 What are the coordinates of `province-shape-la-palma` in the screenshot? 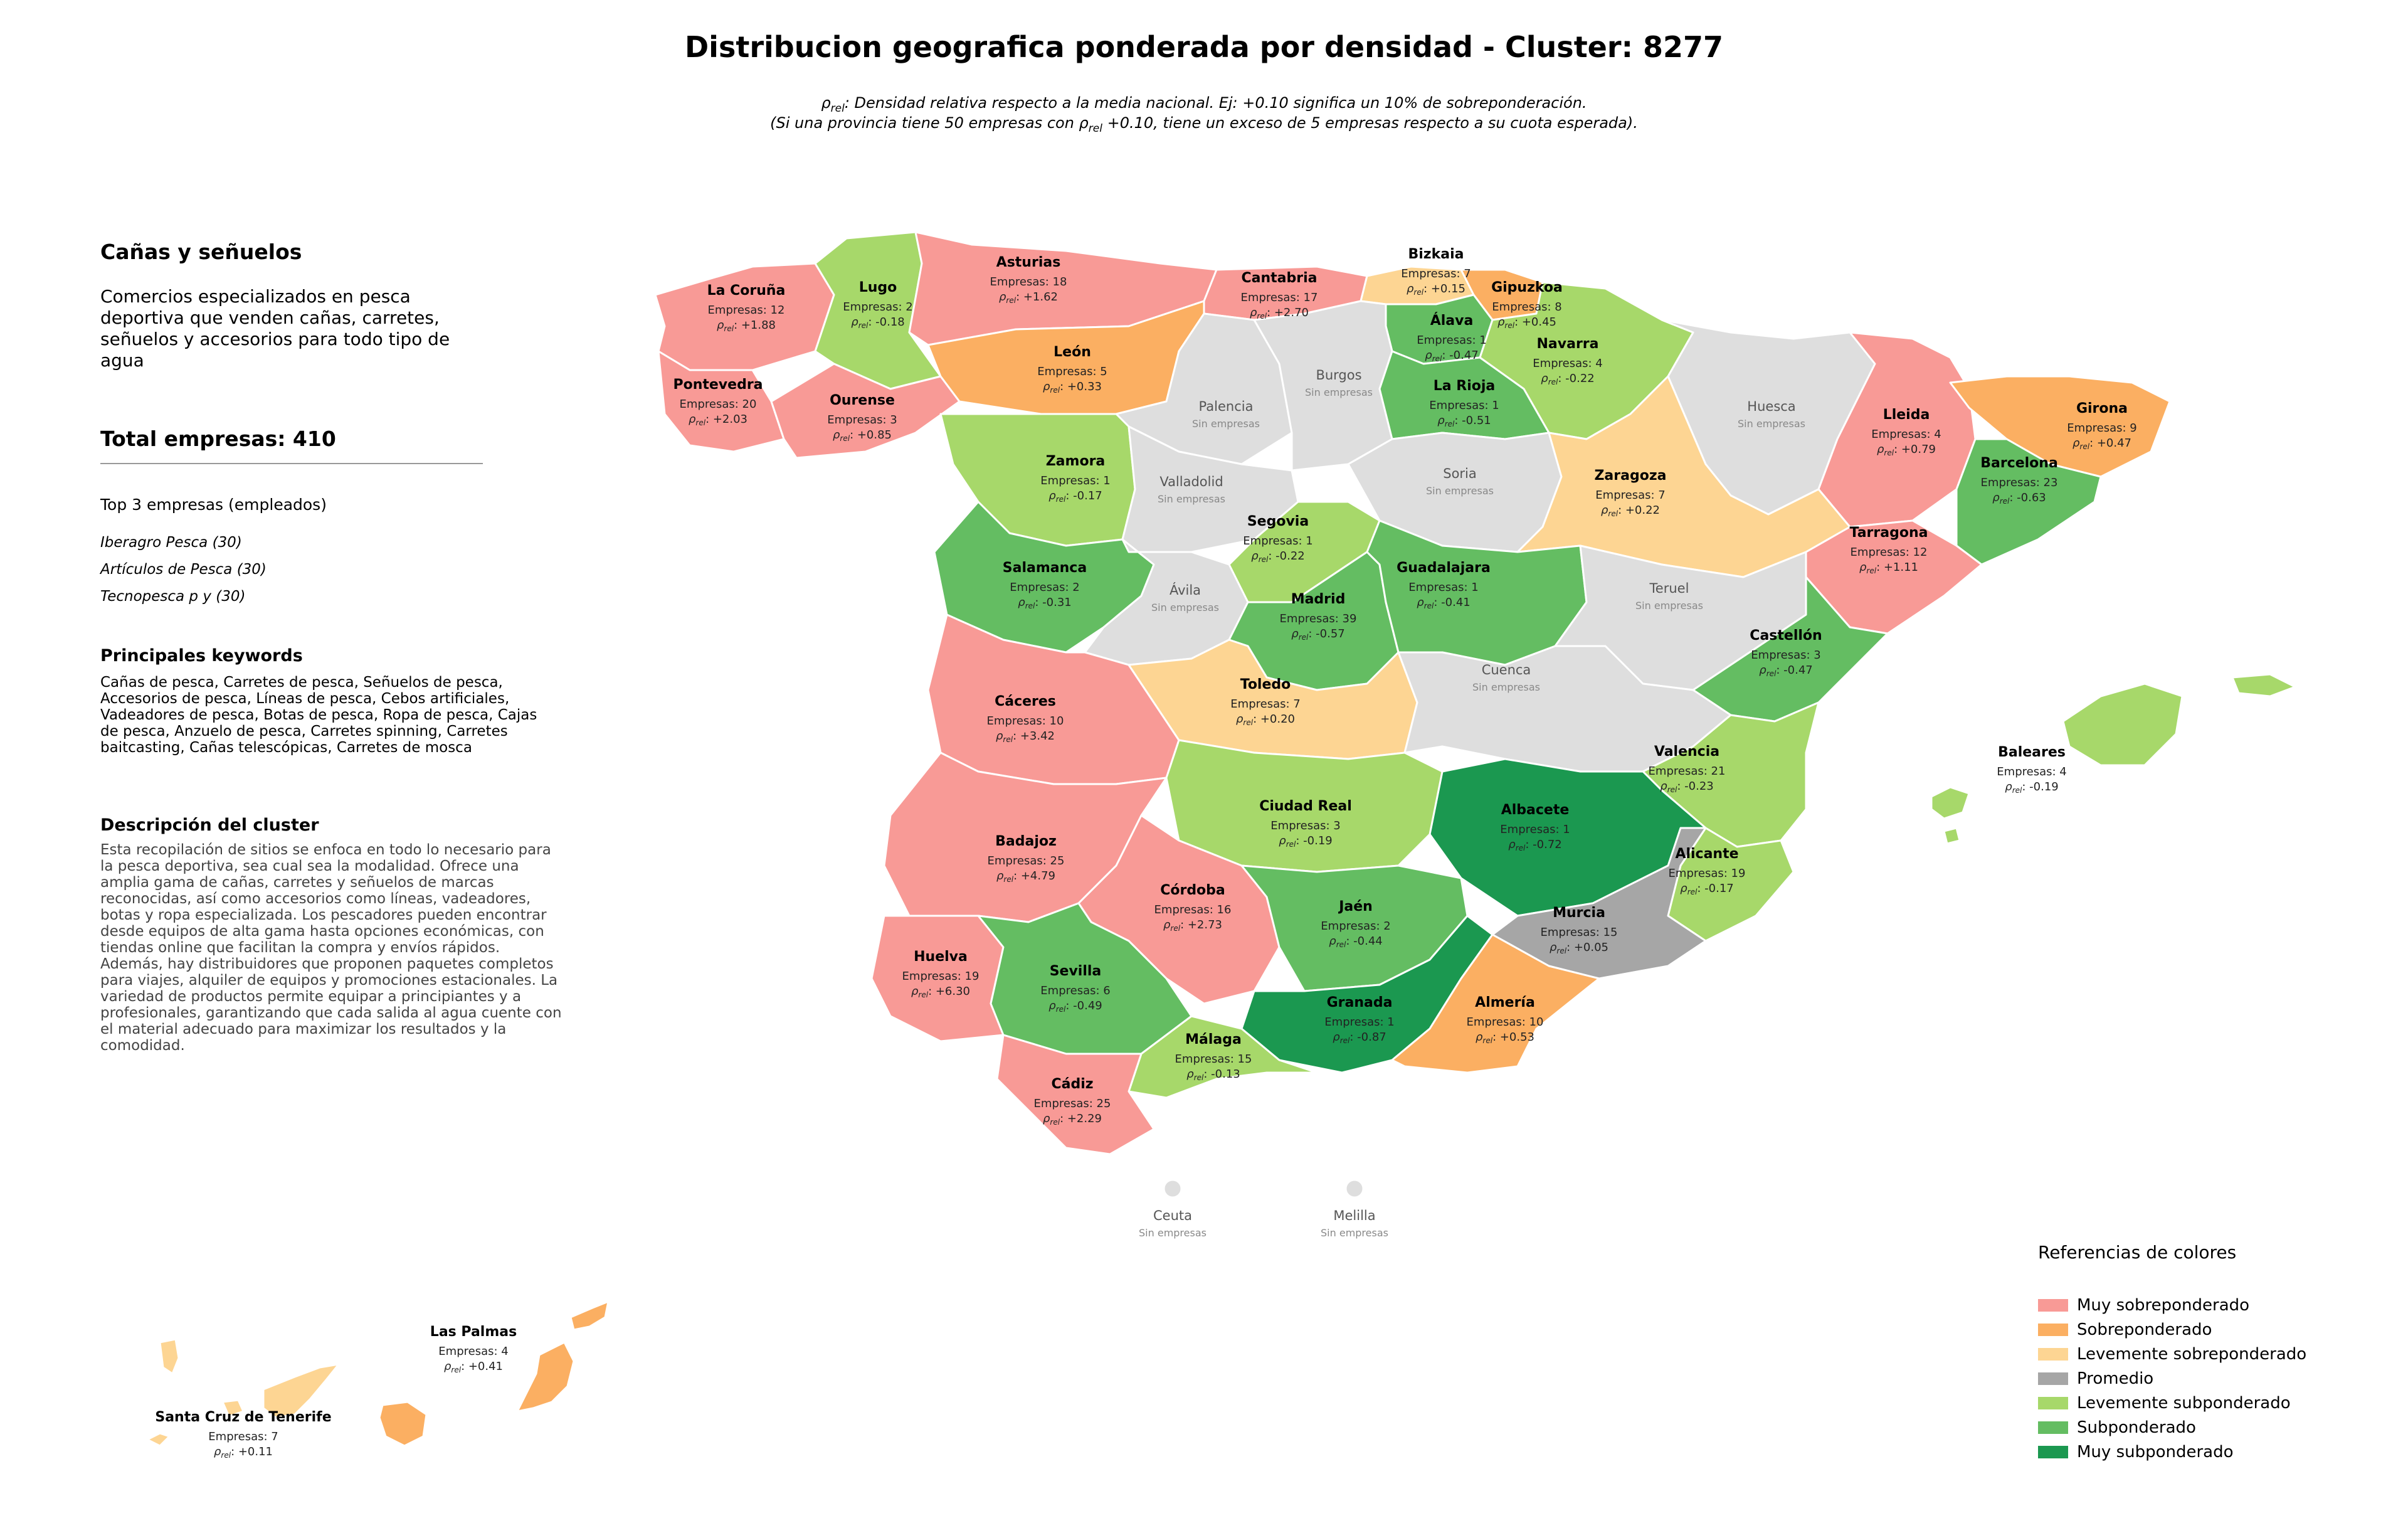 It's located at (169, 1356).